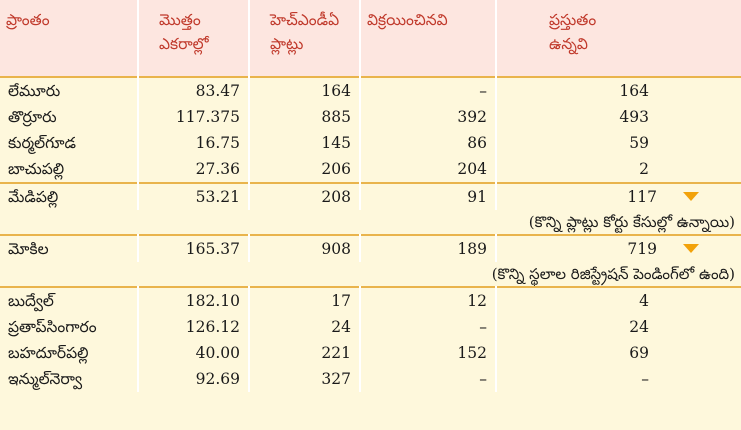 This screenshot has height=430, width=741. Describe the element at coordinates (194, 196) in the screenshot. I see `acres-cell: 53.21` at that location.